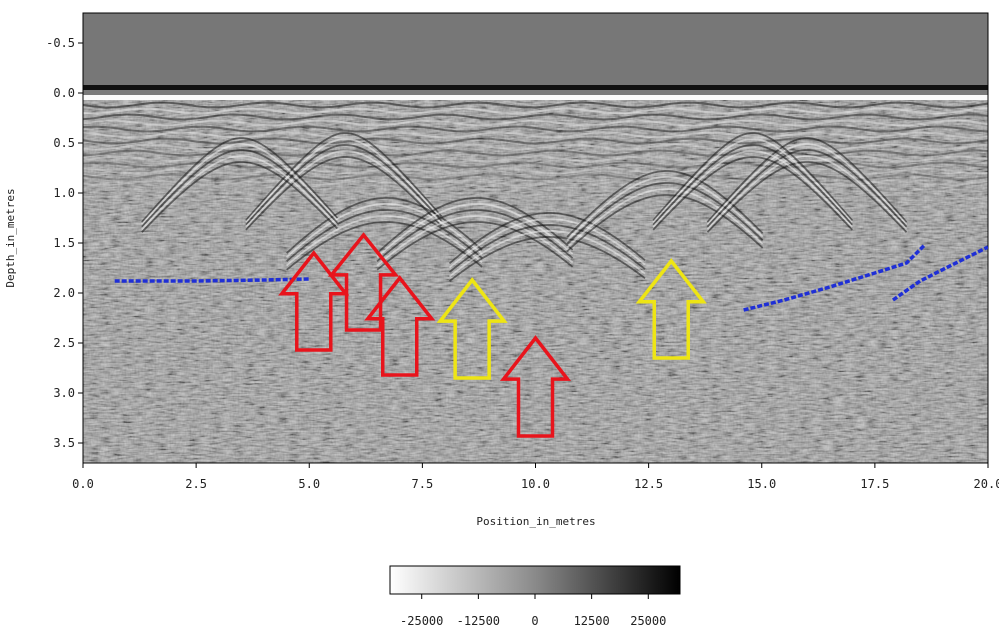 The height and width of the screenshot is (634, 999). I want to click on colorbar-gradient, so click(535, 580).